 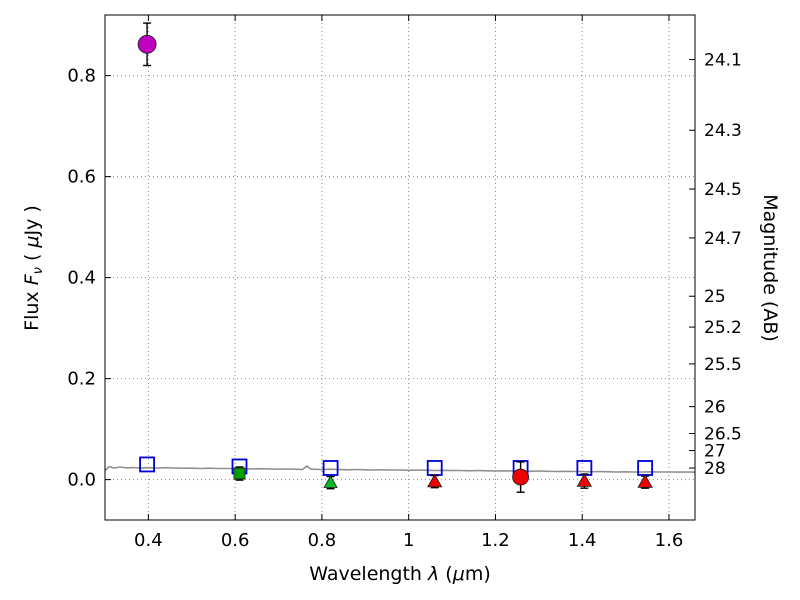 What do you see at coordinates (322, 540) in the screenshot?
I see `x-tick-label: 0.8` at bounding box center [322, 540].